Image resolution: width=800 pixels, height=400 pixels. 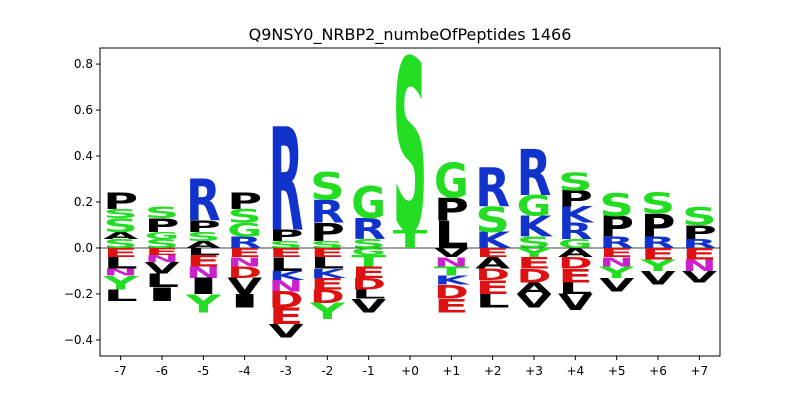 What do you see at coordinates (203, 371) in the screenshot?
I see `x-tick-label: -5` at bounding box center [203, 371].